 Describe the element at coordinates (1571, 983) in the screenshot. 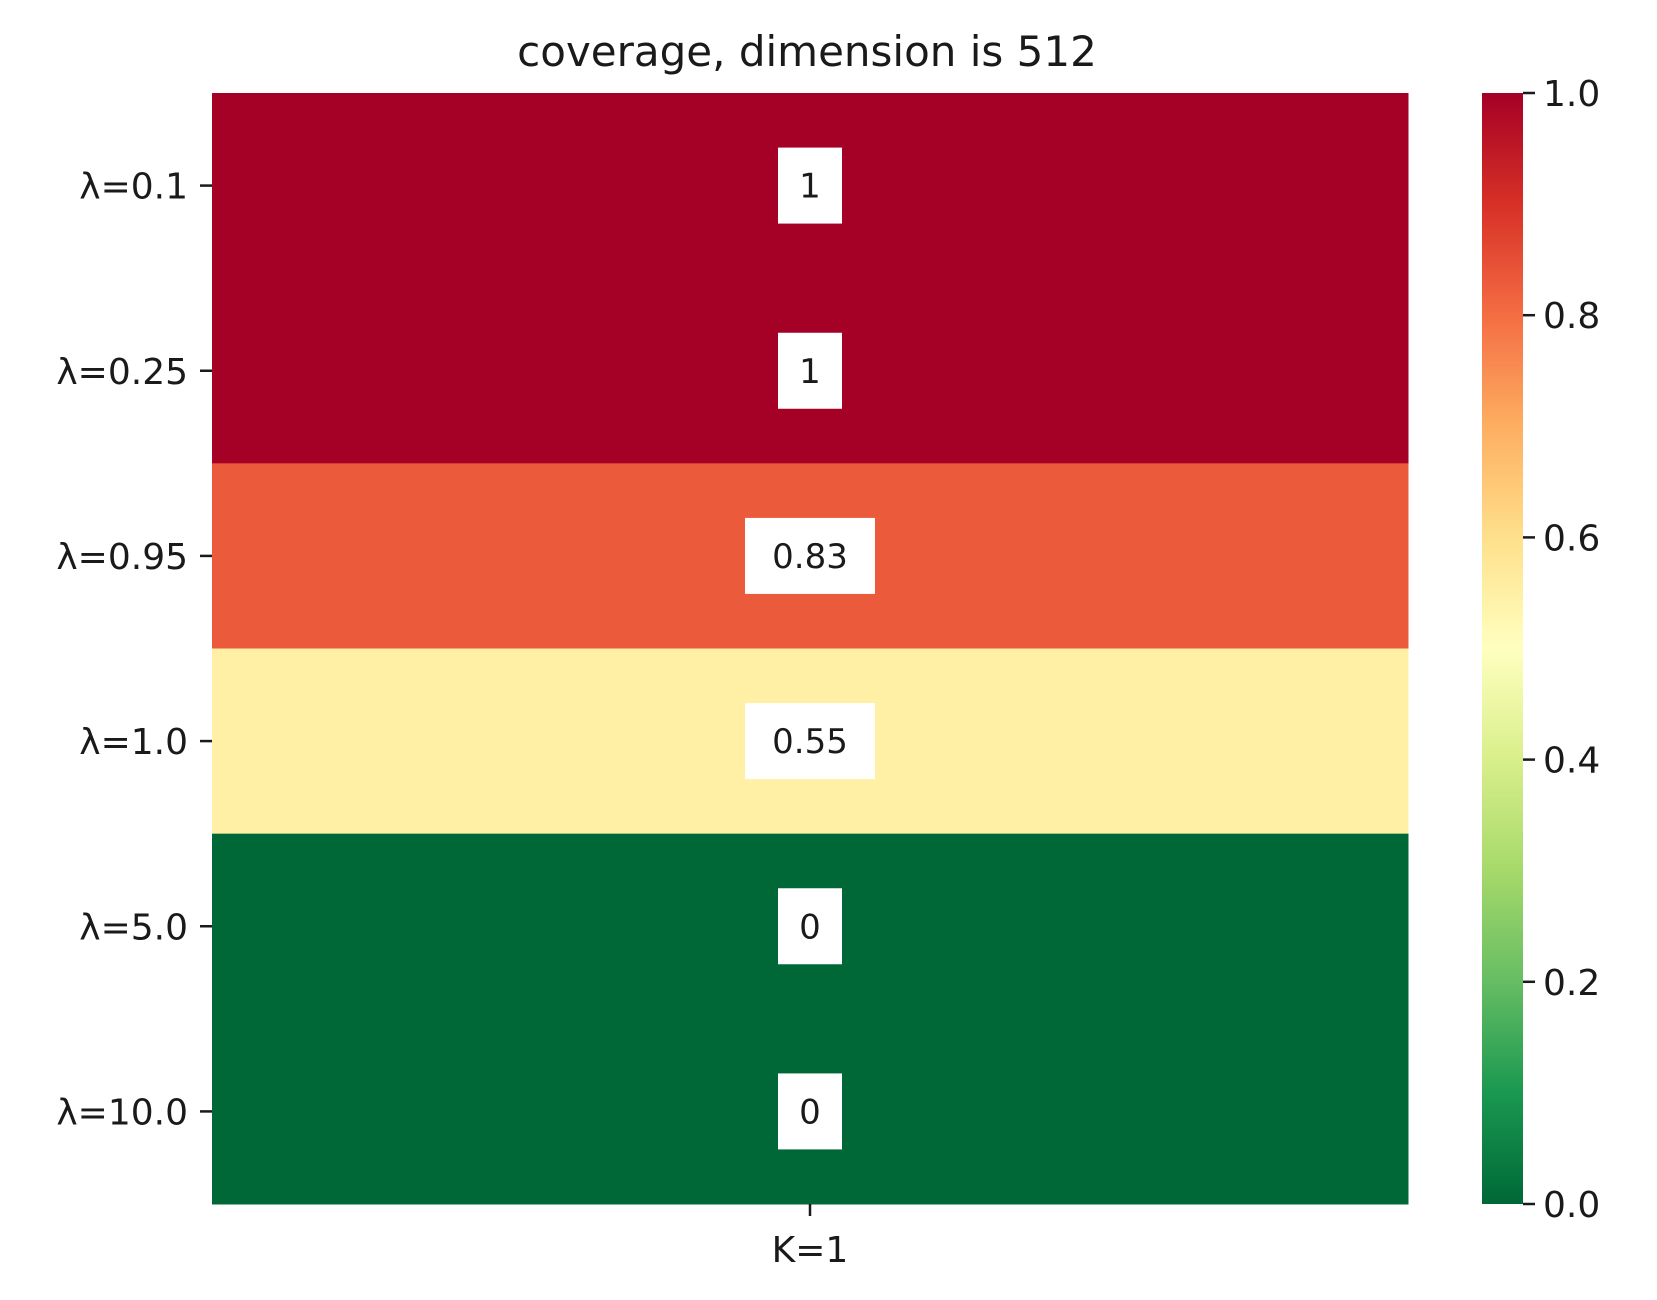

I see `colorbar-tick-label: 0.2` at that location.